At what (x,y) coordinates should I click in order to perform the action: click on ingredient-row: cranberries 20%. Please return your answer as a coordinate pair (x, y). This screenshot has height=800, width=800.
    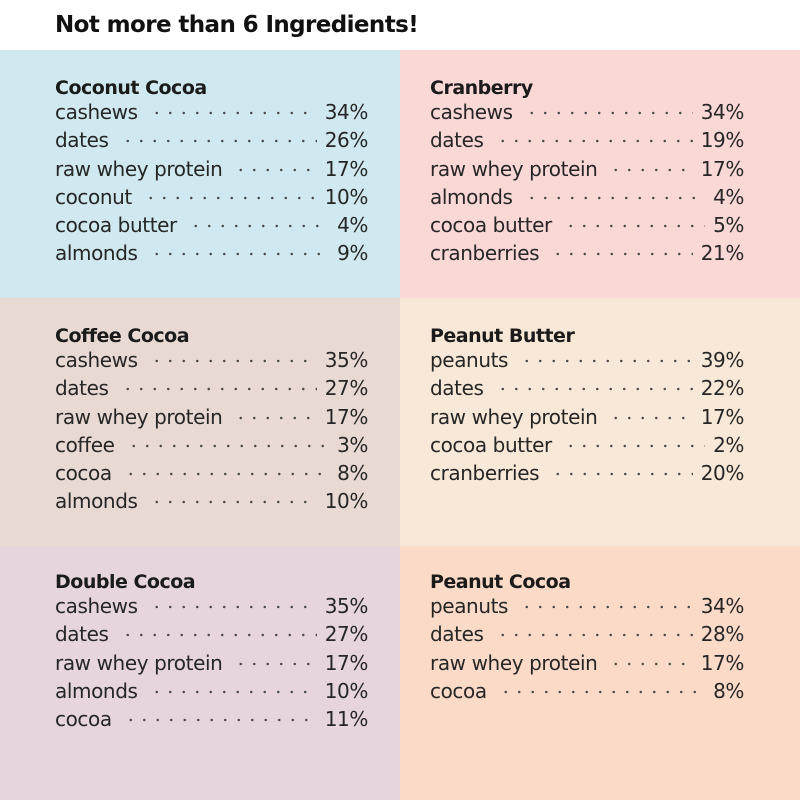
    Looking at the image, I should click on (587, 475).